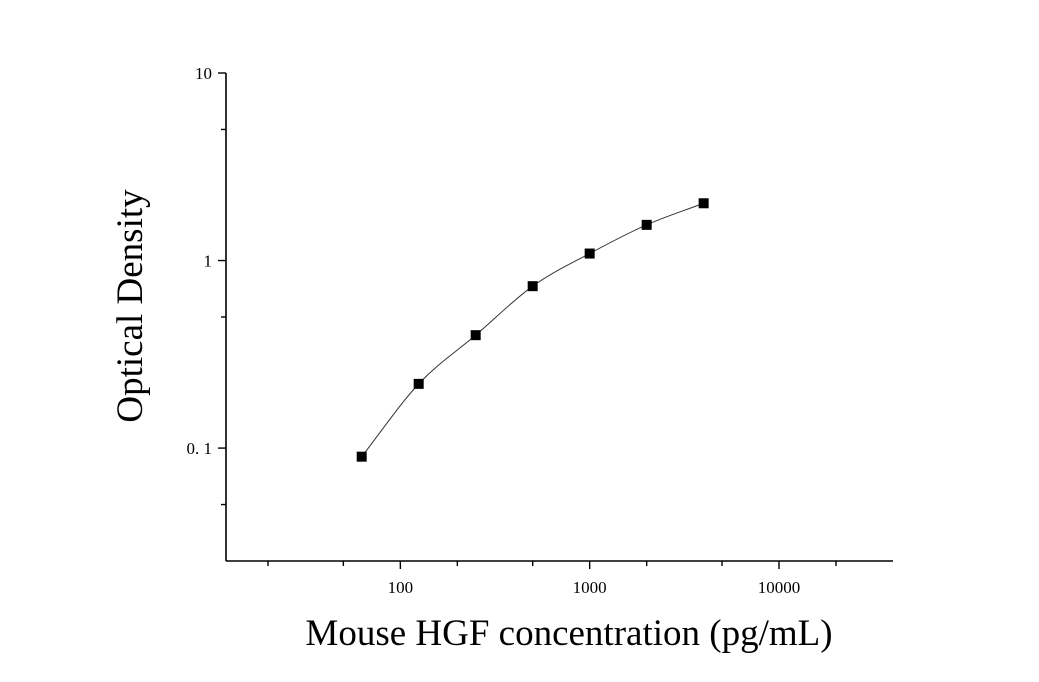 The image size is (1039, 682). I want to click on x-tick-label: 100, so click(401, 587).